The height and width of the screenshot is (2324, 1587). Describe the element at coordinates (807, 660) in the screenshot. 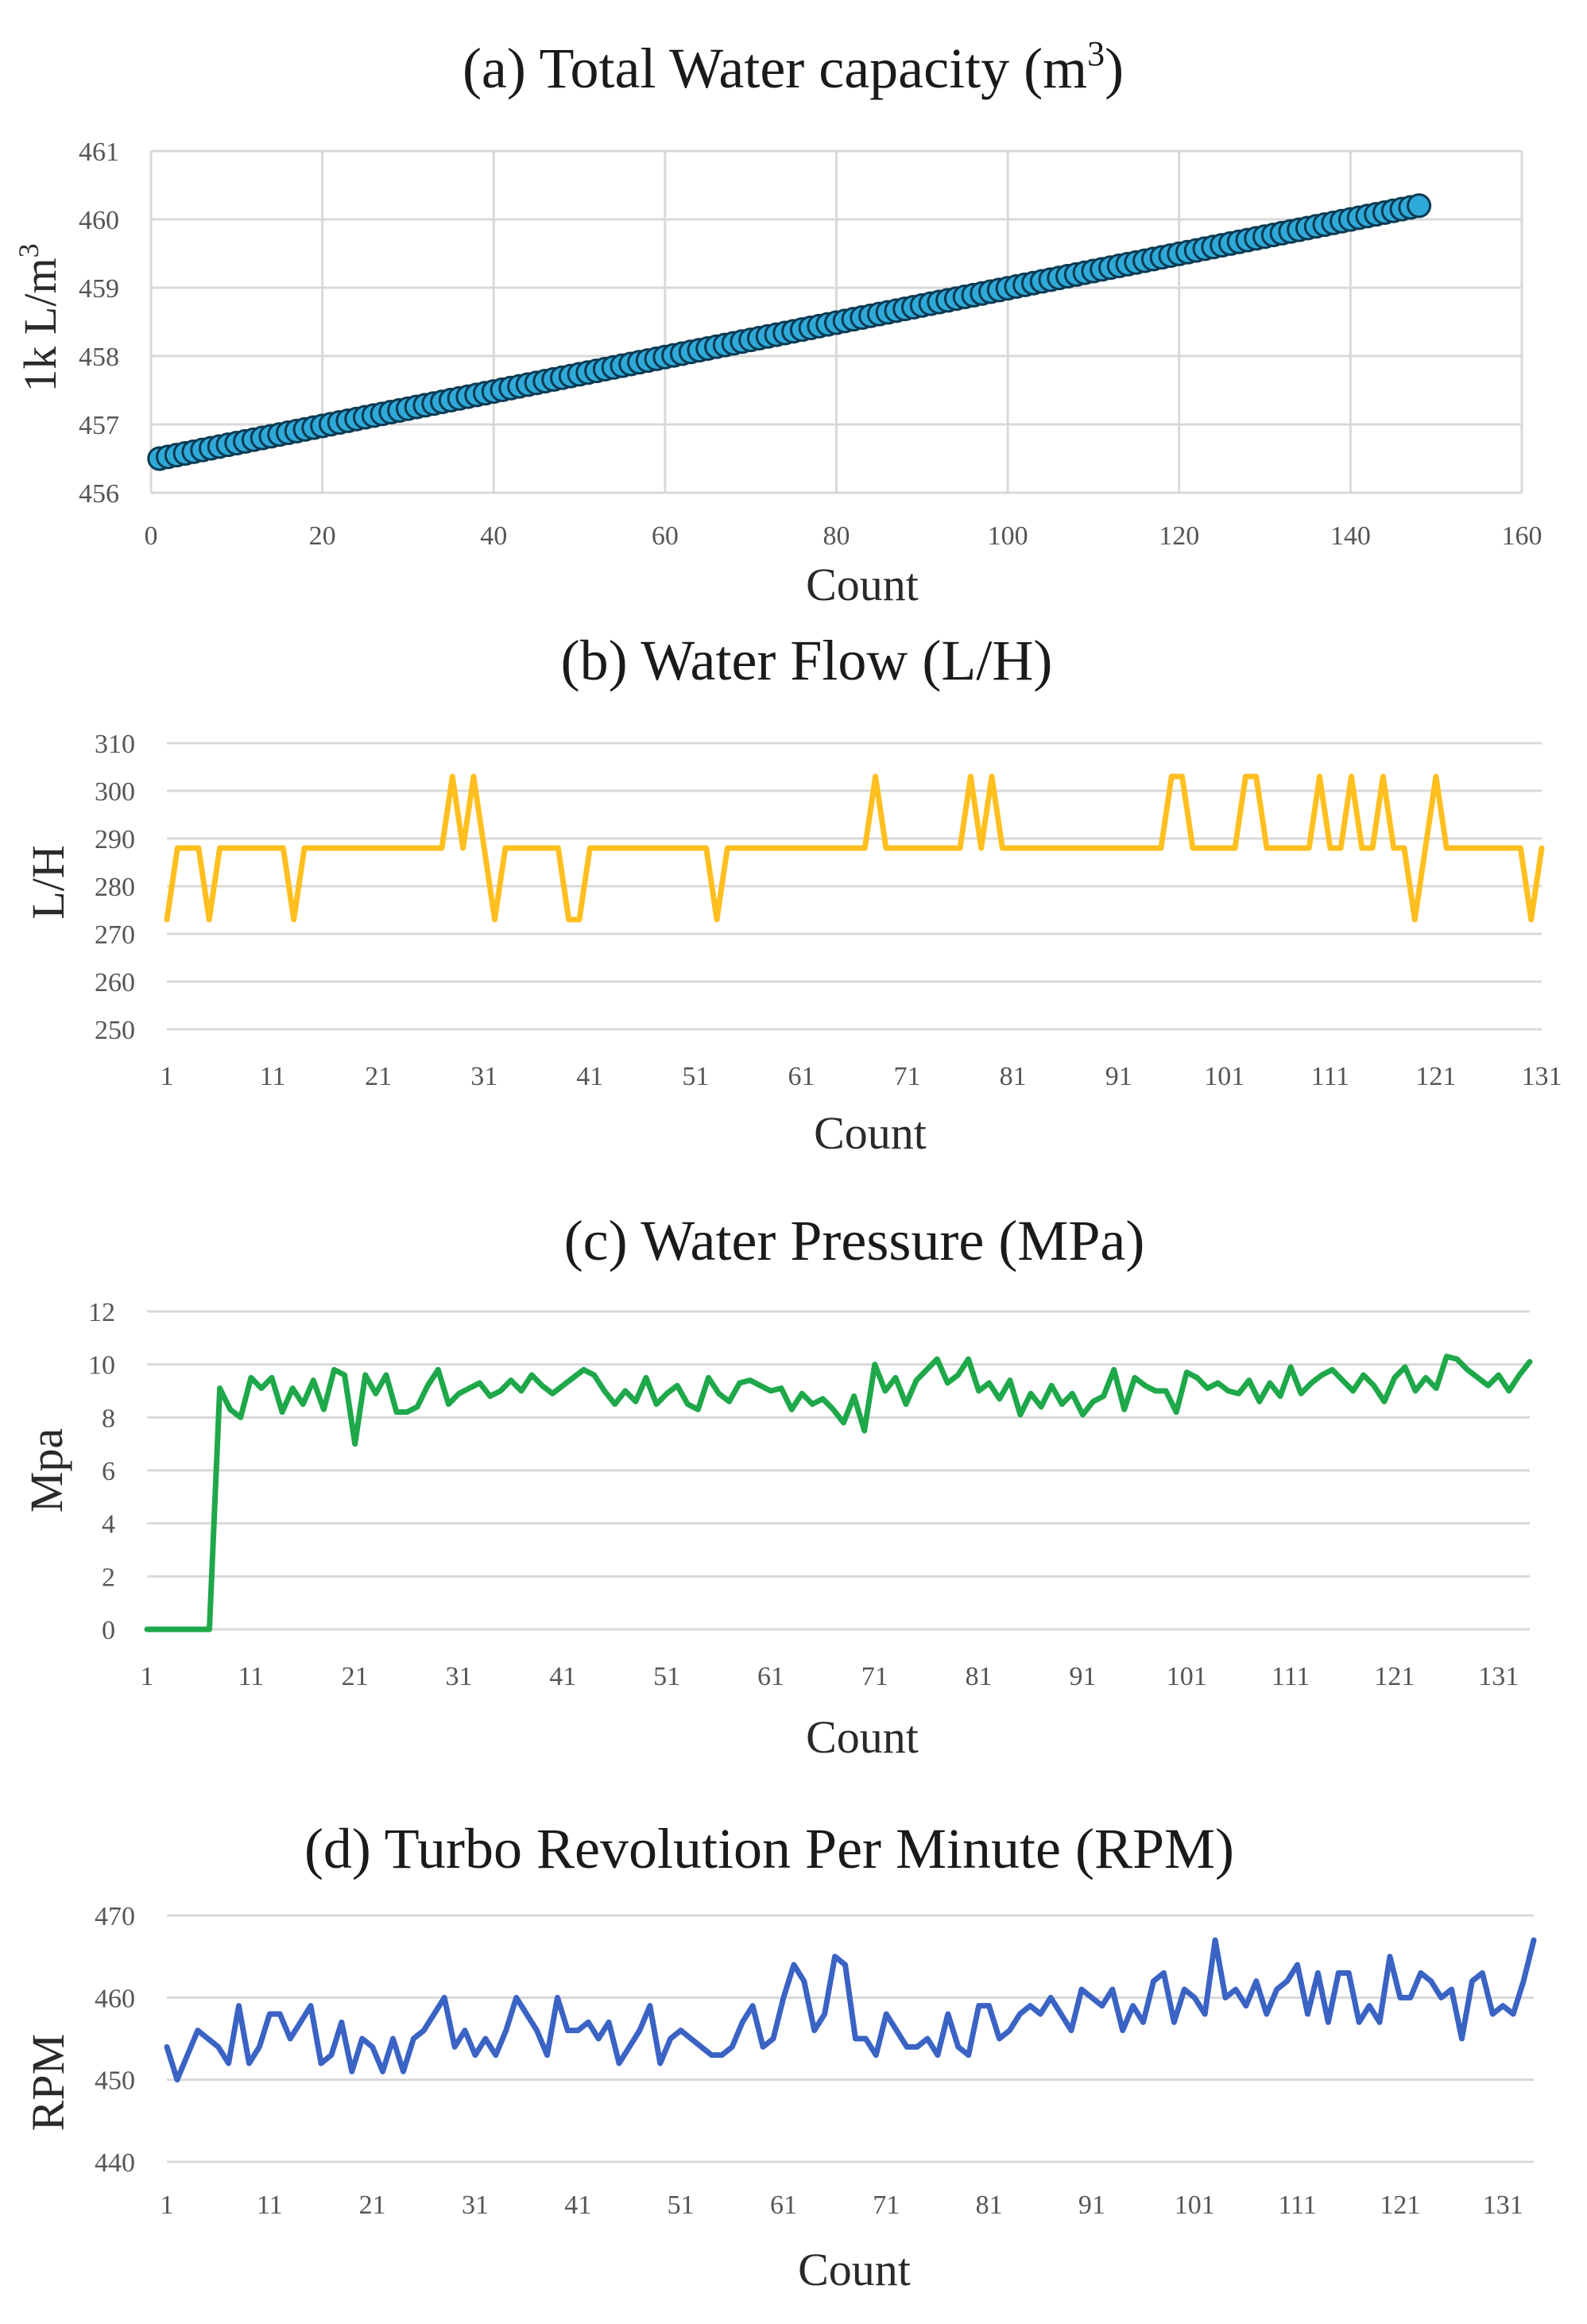

I see `panel-b-title: (b) Water Flow (L/H)` at that location.